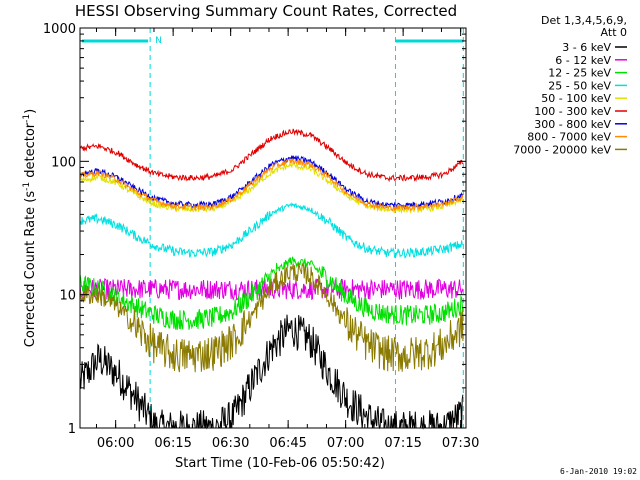 The image size is (640, 480). Describe the element at coordinates (27, 186) in the screenshot. I see `y-axis-label-exp: -1` at that location.